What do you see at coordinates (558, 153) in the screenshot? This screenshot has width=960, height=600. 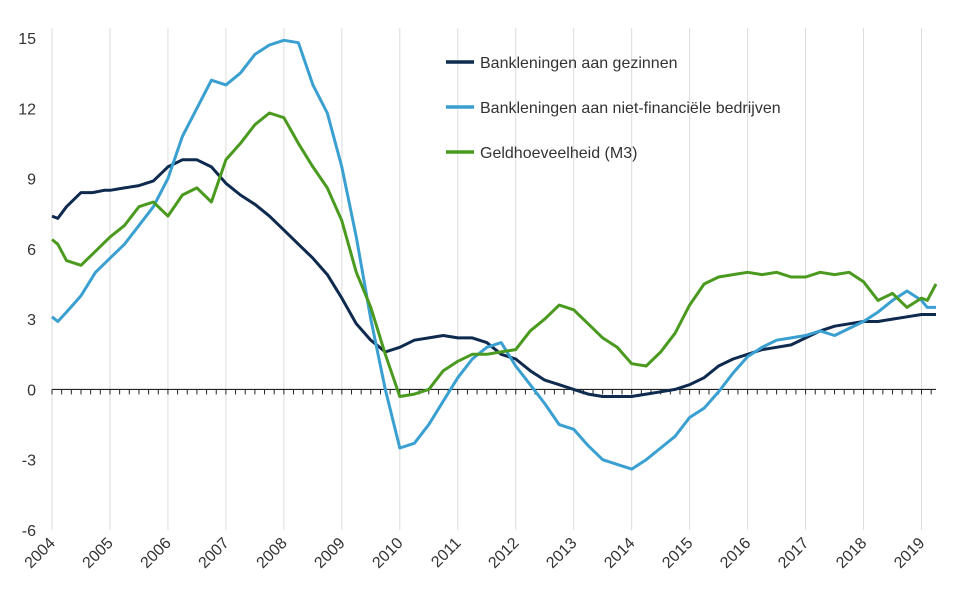 I see `legend-label-3: Geldhoeveelheid (M3)` at bounding box center [558, 153].